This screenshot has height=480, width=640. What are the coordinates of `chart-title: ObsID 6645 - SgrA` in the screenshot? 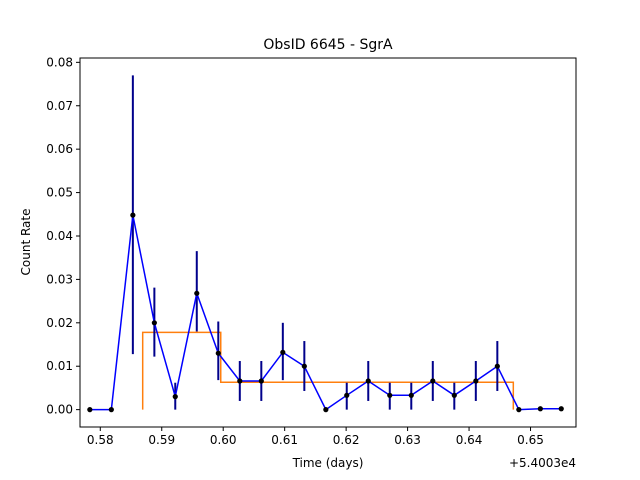 It's located at (328, 45).